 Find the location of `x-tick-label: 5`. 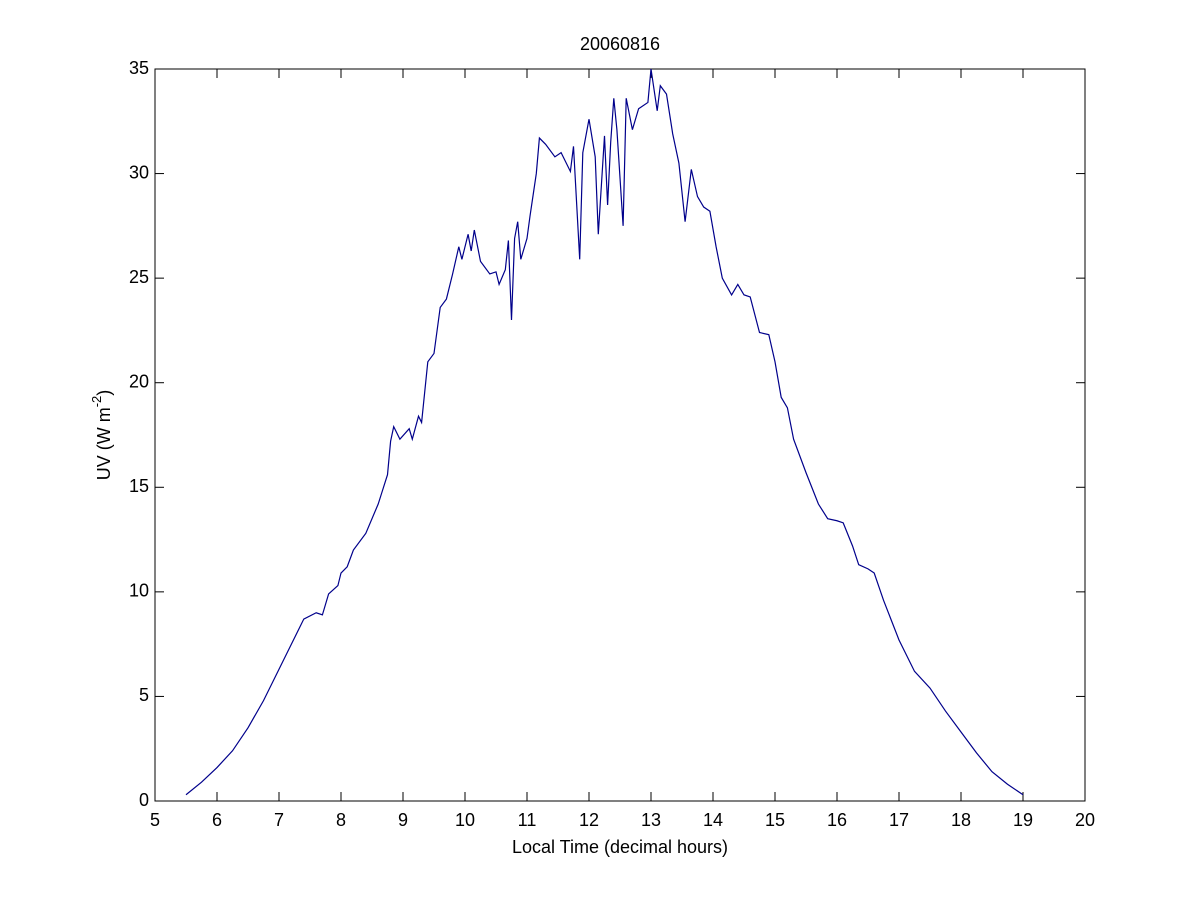

x-tick-label: 5 is located at coordinates (155, 820).